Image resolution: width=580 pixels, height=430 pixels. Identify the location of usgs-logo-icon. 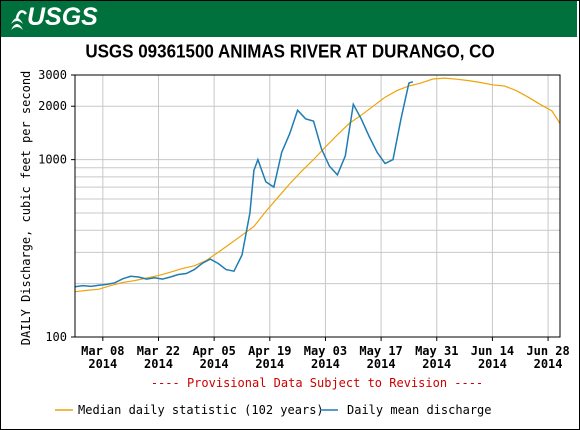
(19, 20).